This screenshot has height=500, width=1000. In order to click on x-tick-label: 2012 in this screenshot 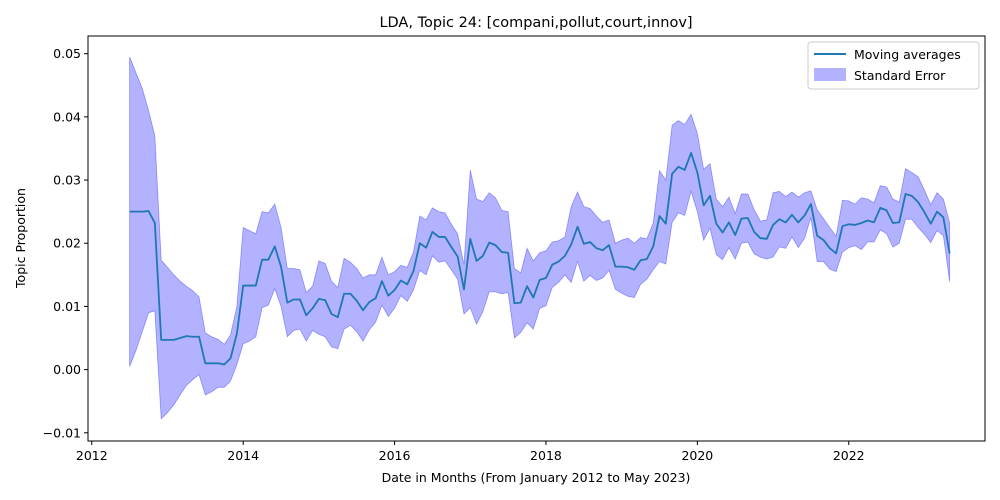, I will do `click(92, 455)`.